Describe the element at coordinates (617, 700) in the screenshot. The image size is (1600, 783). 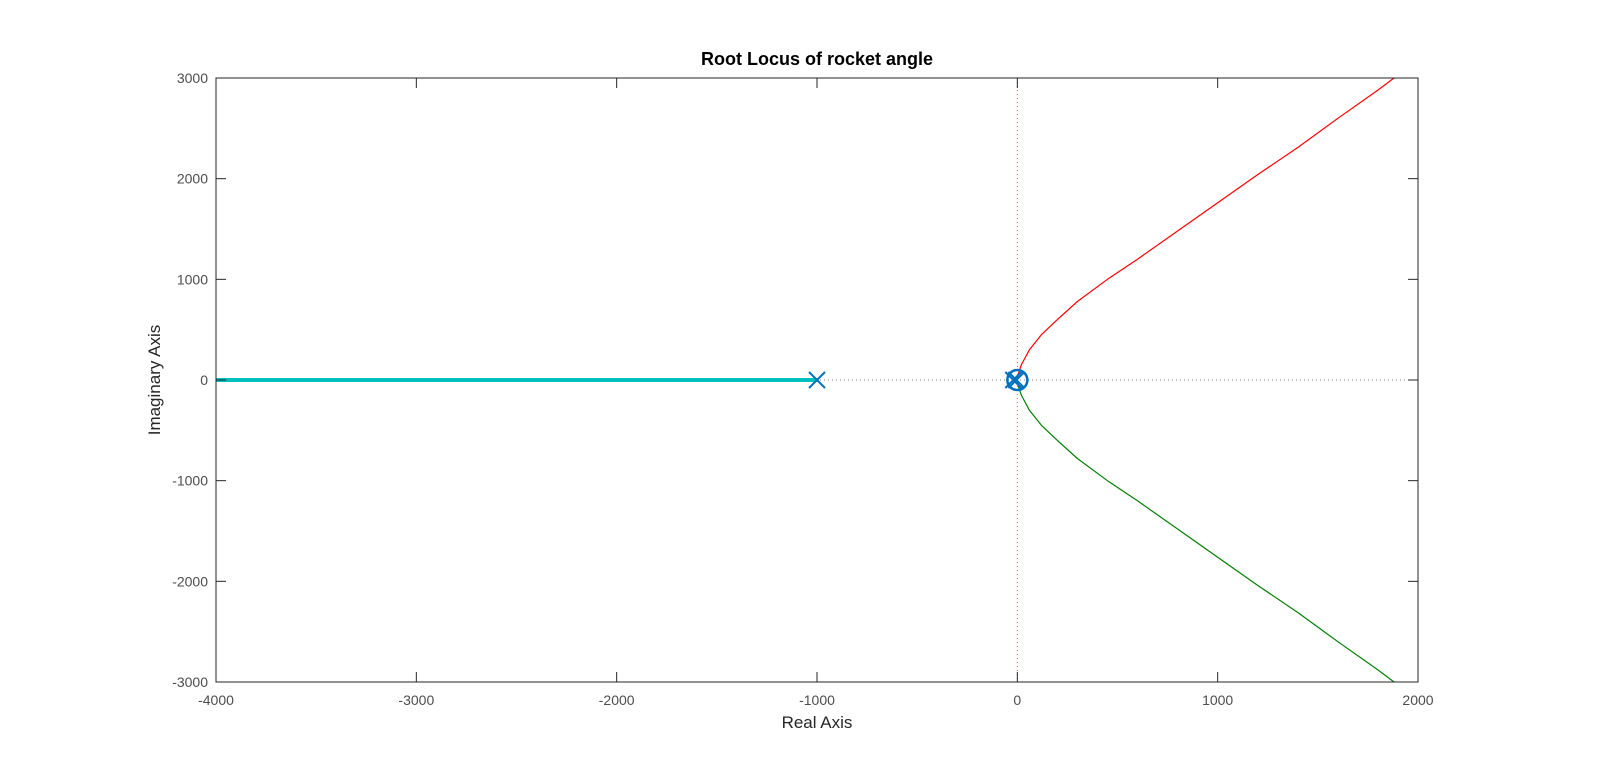
I see `x-tick-label: -2000` at that location.